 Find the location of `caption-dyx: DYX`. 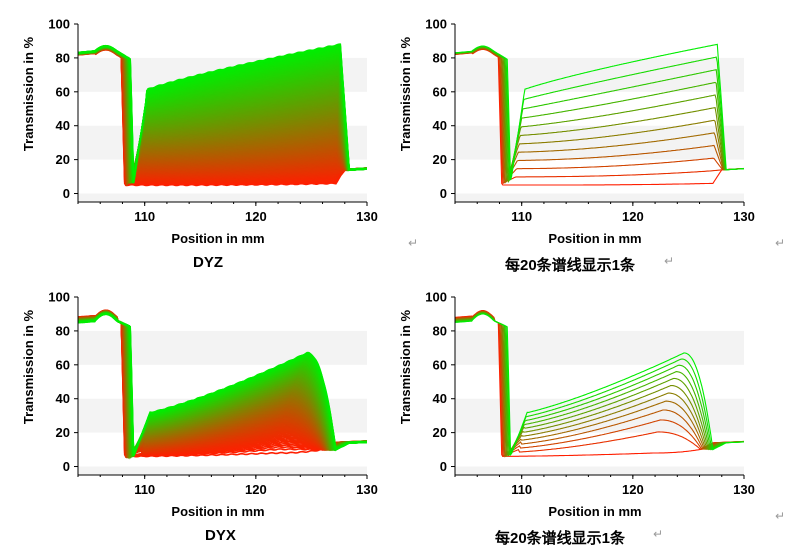

caption-dyx: DYX is located at coordinates (220, 535).